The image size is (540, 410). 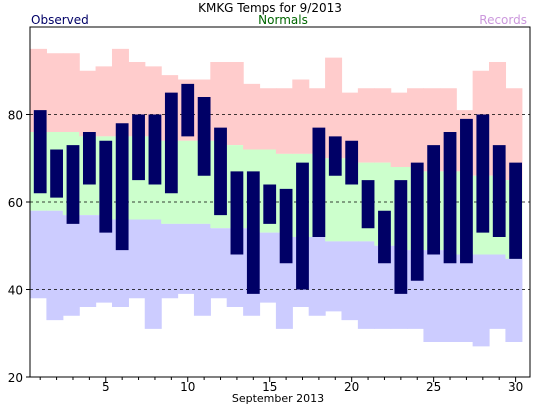 I want to click on x-tick-label: 20, so click(x=351, y=387).